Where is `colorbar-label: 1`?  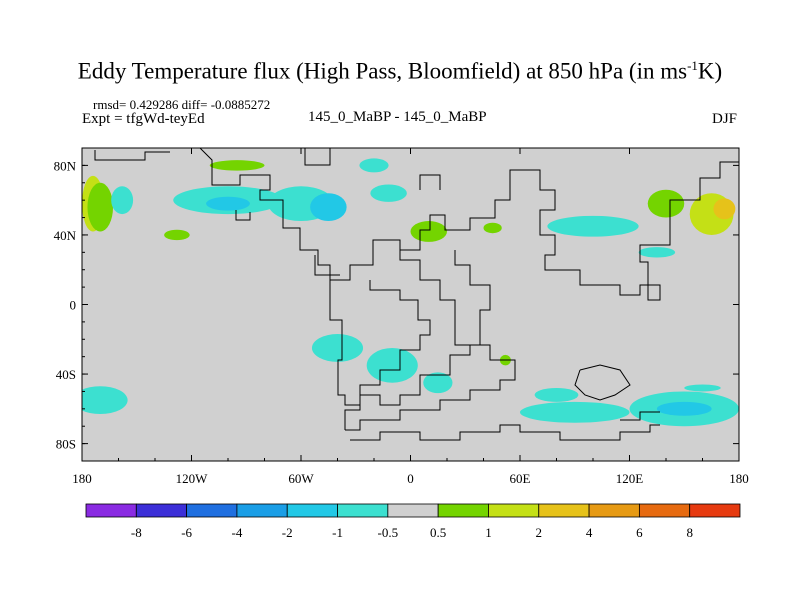 colorbar-label: 1 is located at coordinates (488, 532).